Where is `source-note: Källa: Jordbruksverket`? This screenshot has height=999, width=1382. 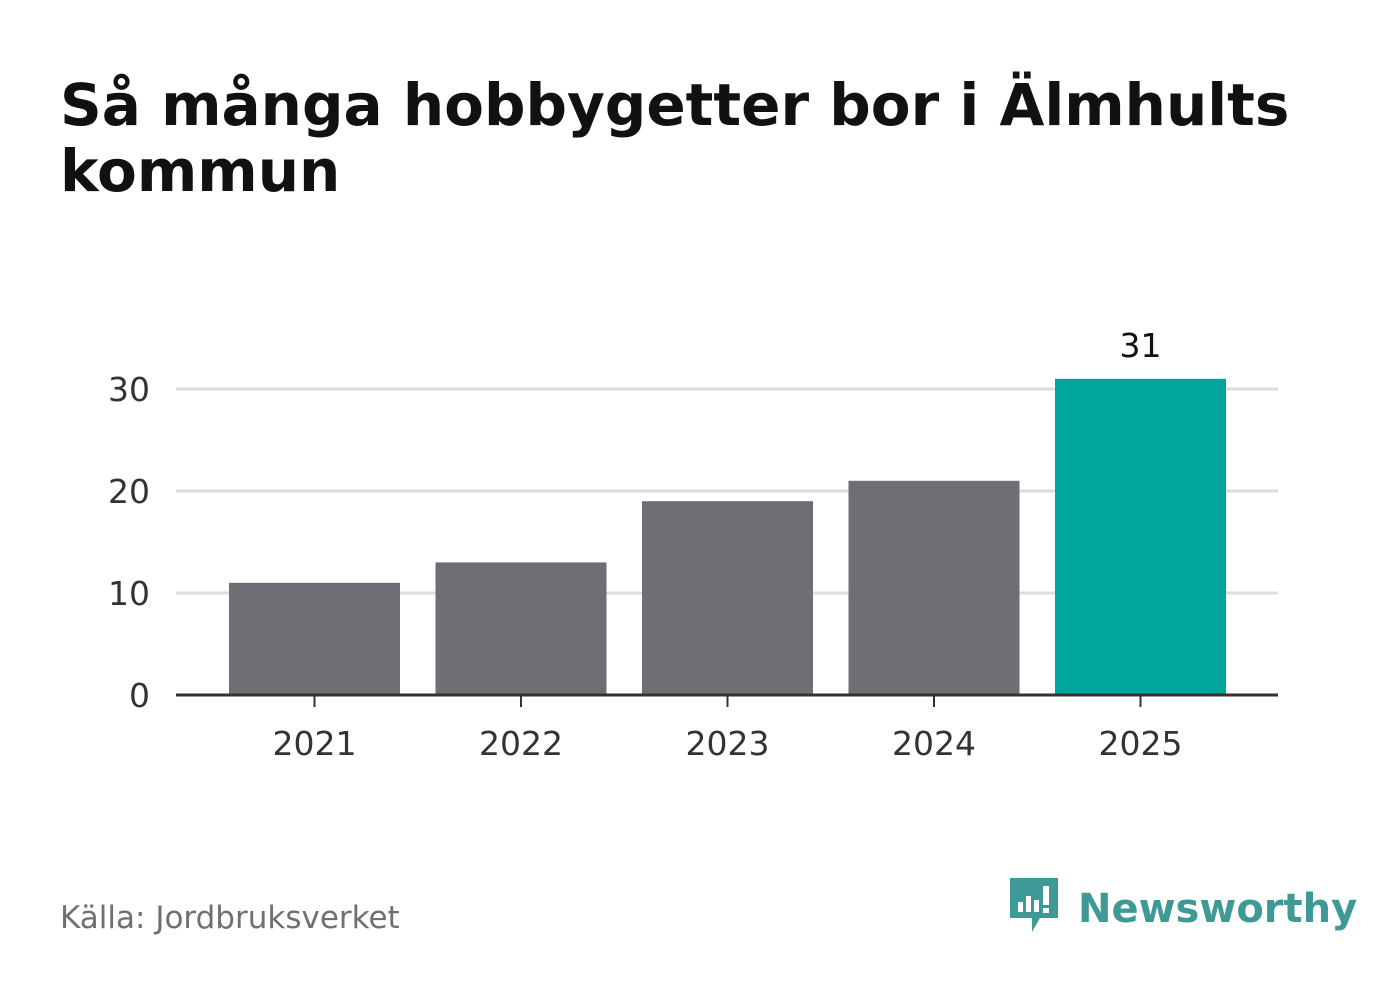 source-note: Källa: Jordbruksverket is located at coordinates (230, 918).